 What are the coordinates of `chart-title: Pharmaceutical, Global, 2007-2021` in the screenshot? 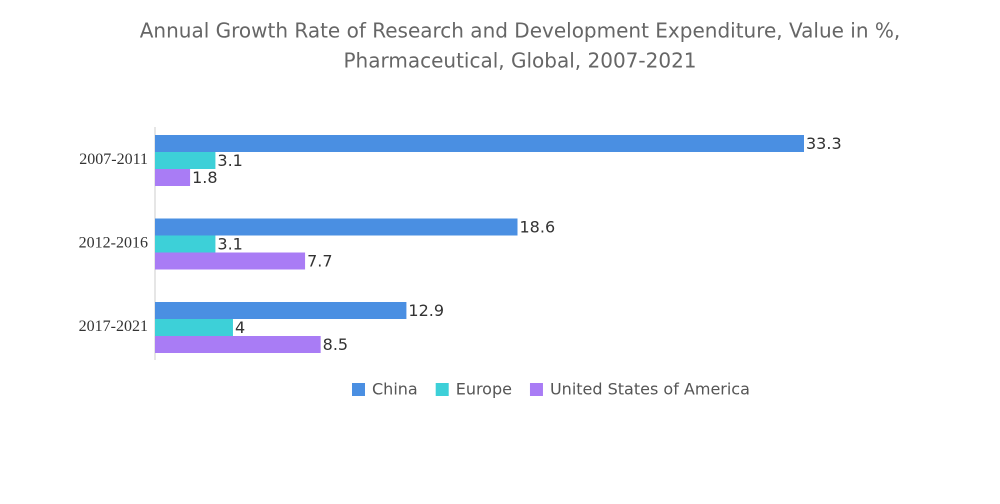 It's located at (519, 61).